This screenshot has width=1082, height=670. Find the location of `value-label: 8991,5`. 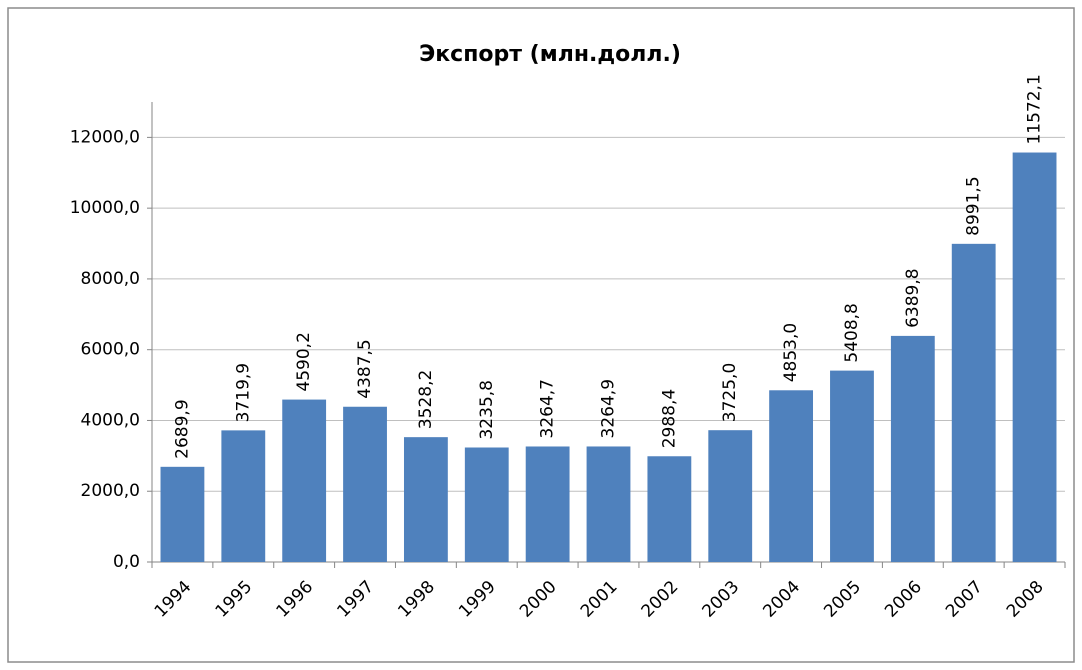

value-label: 8991,5 is located at coordinates (974, 205).